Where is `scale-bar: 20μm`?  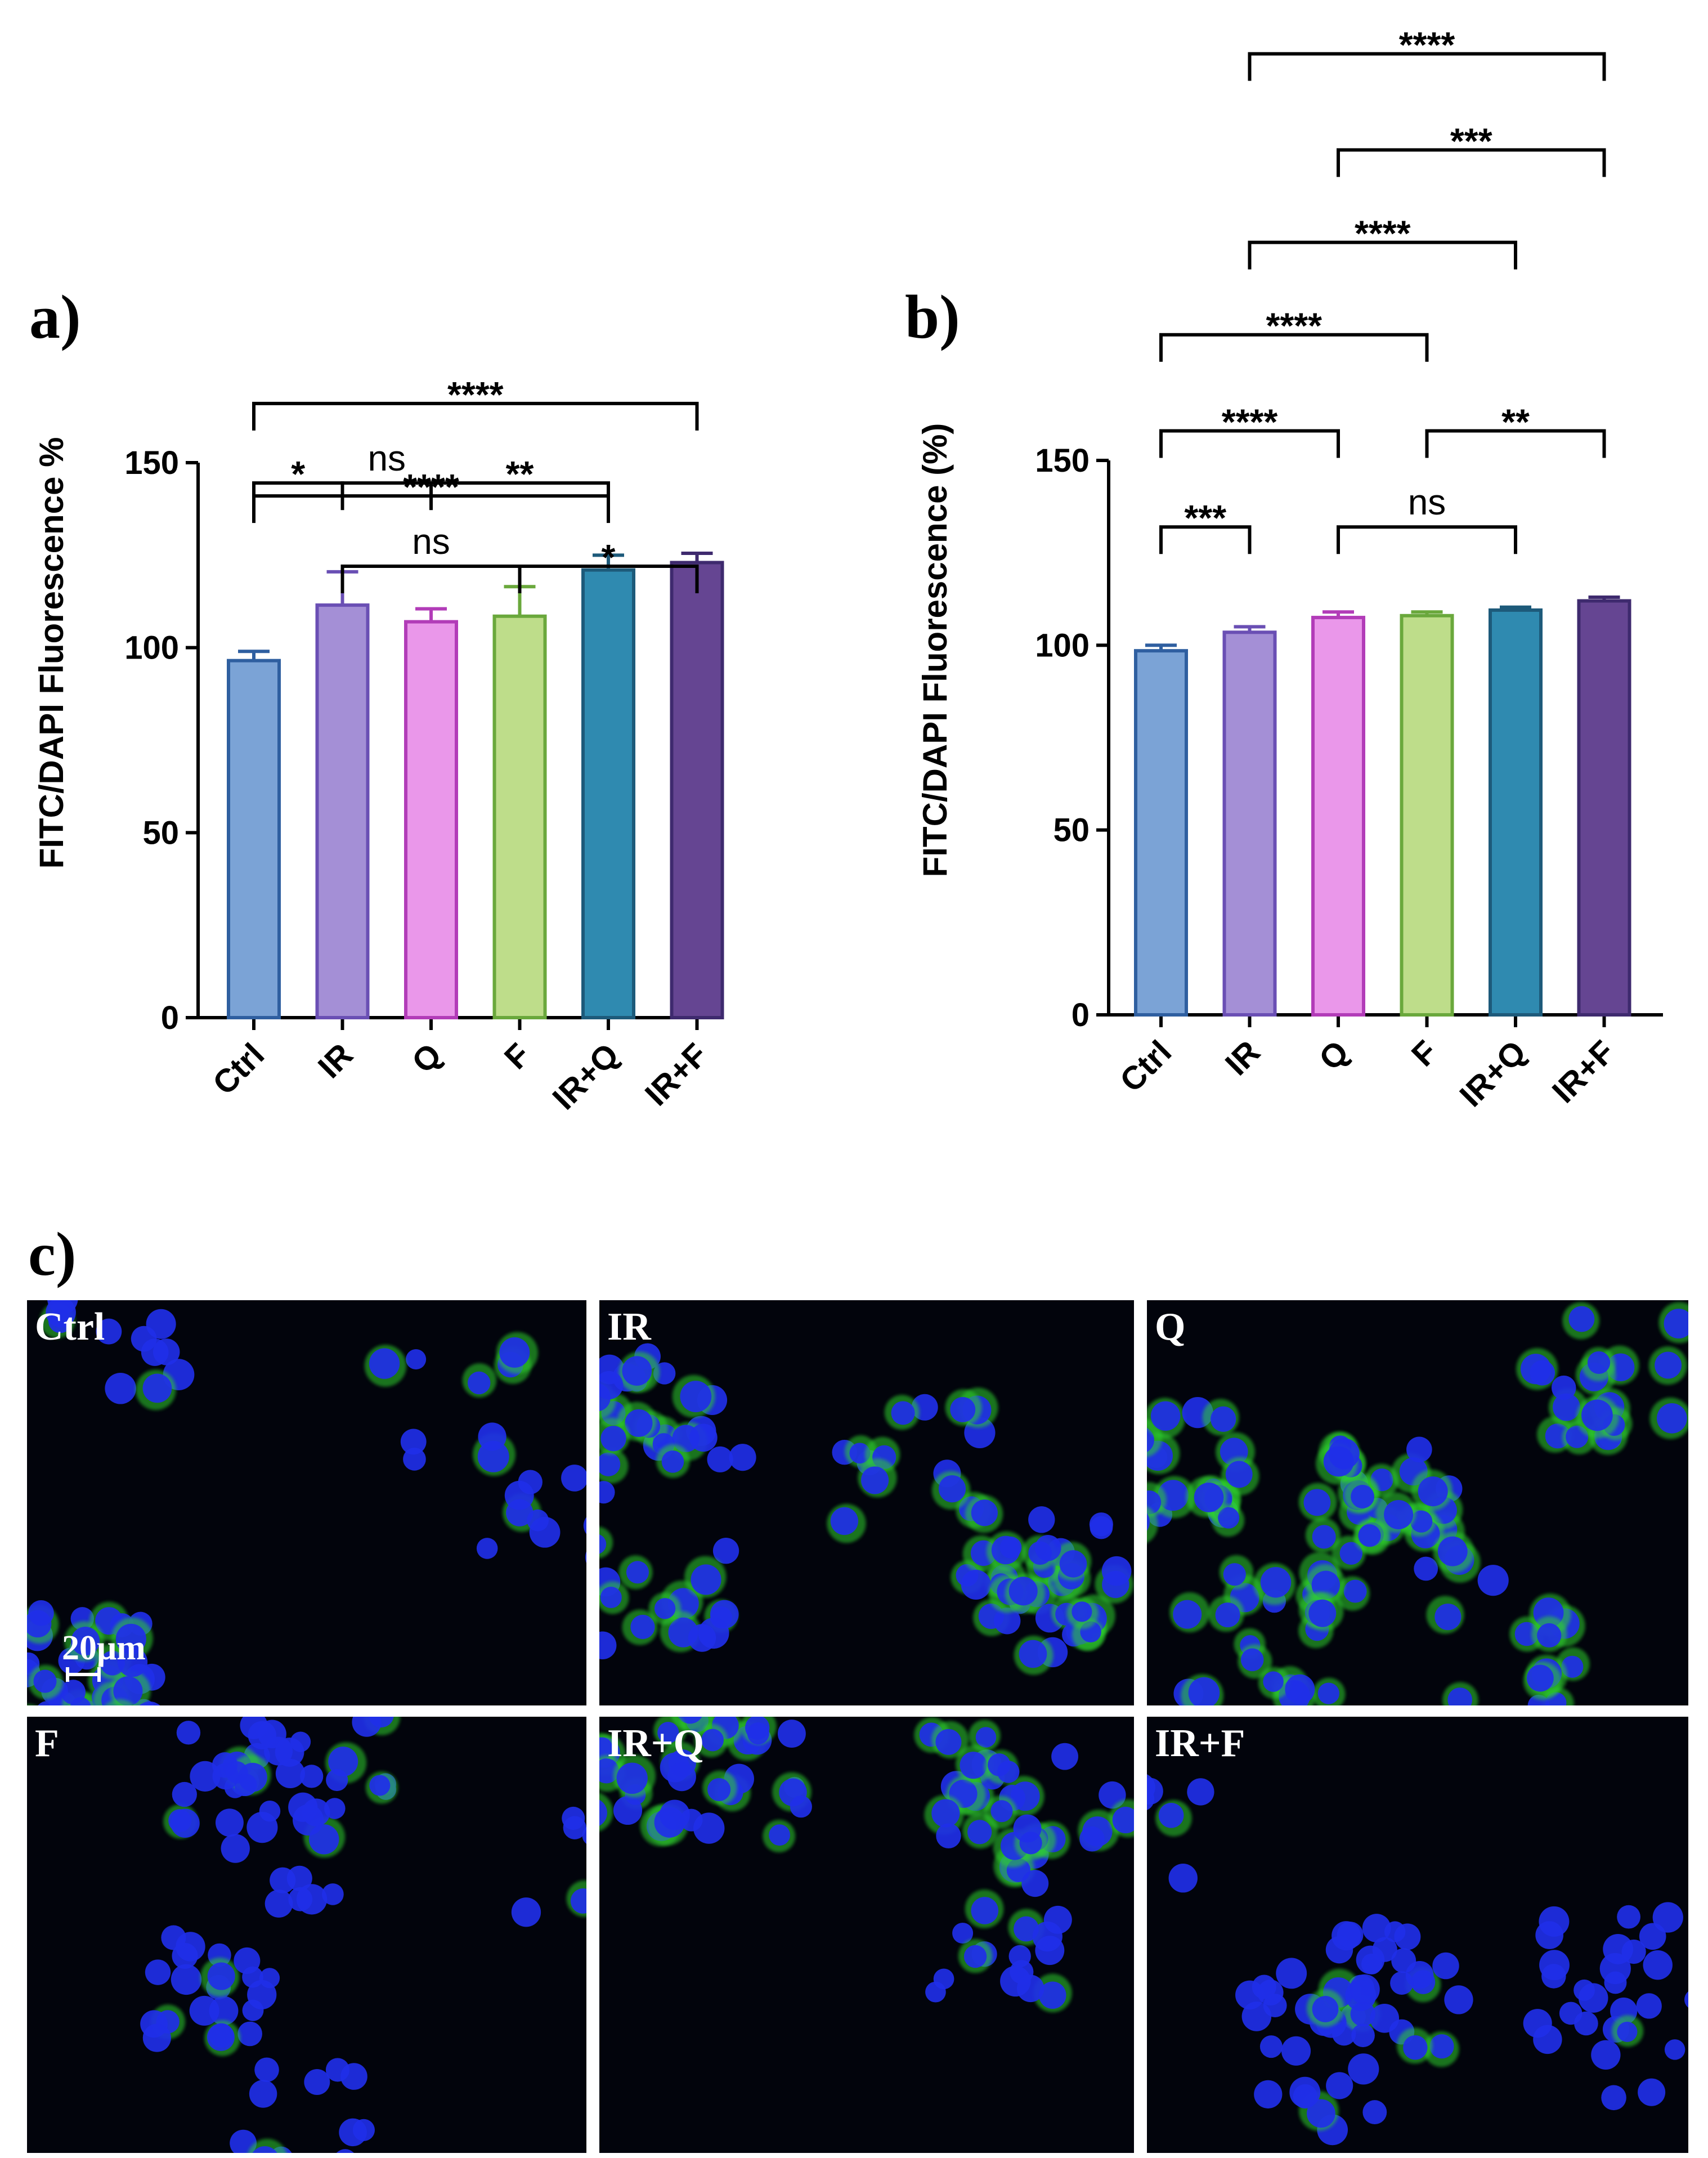 scale-bar: 20μm is located at coordinates (104, 1655).